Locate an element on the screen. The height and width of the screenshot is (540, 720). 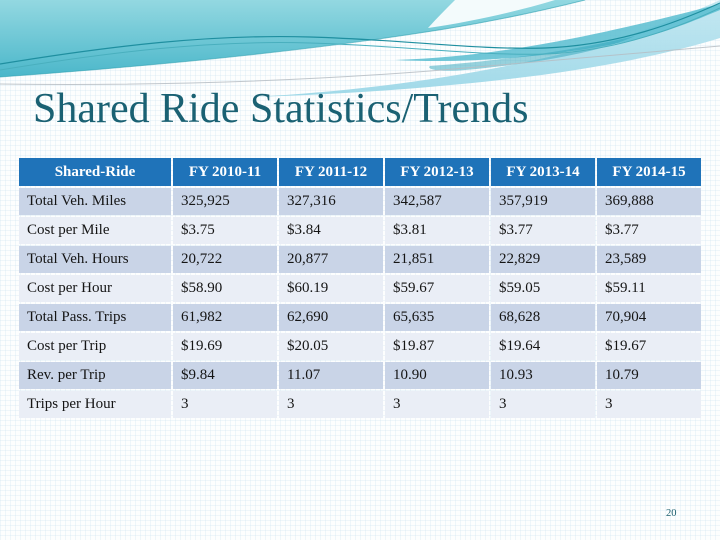
column-header: FY 2013-14 is located at coordinates (543, 172).